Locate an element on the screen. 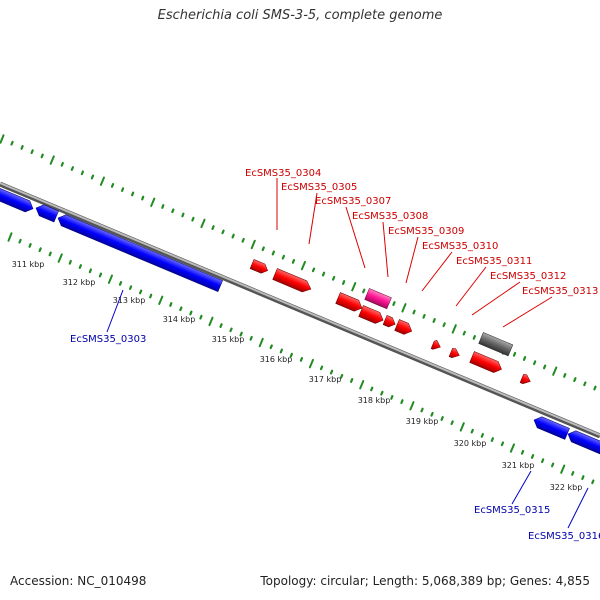 The width and height of the screenshot is (600, 600). kbp-label: 320 kbp is located at coordinates (470, 443).